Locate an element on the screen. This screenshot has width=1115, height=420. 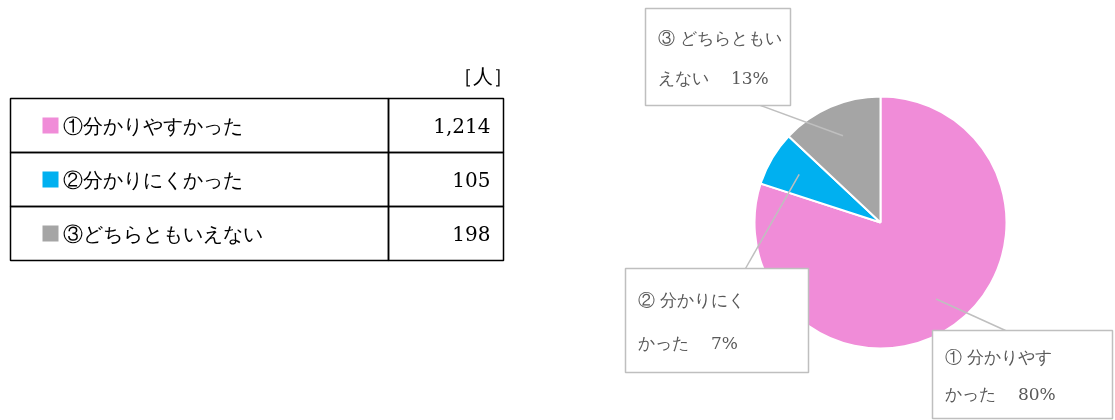
text: 198 is located at coordinates (471, 234).